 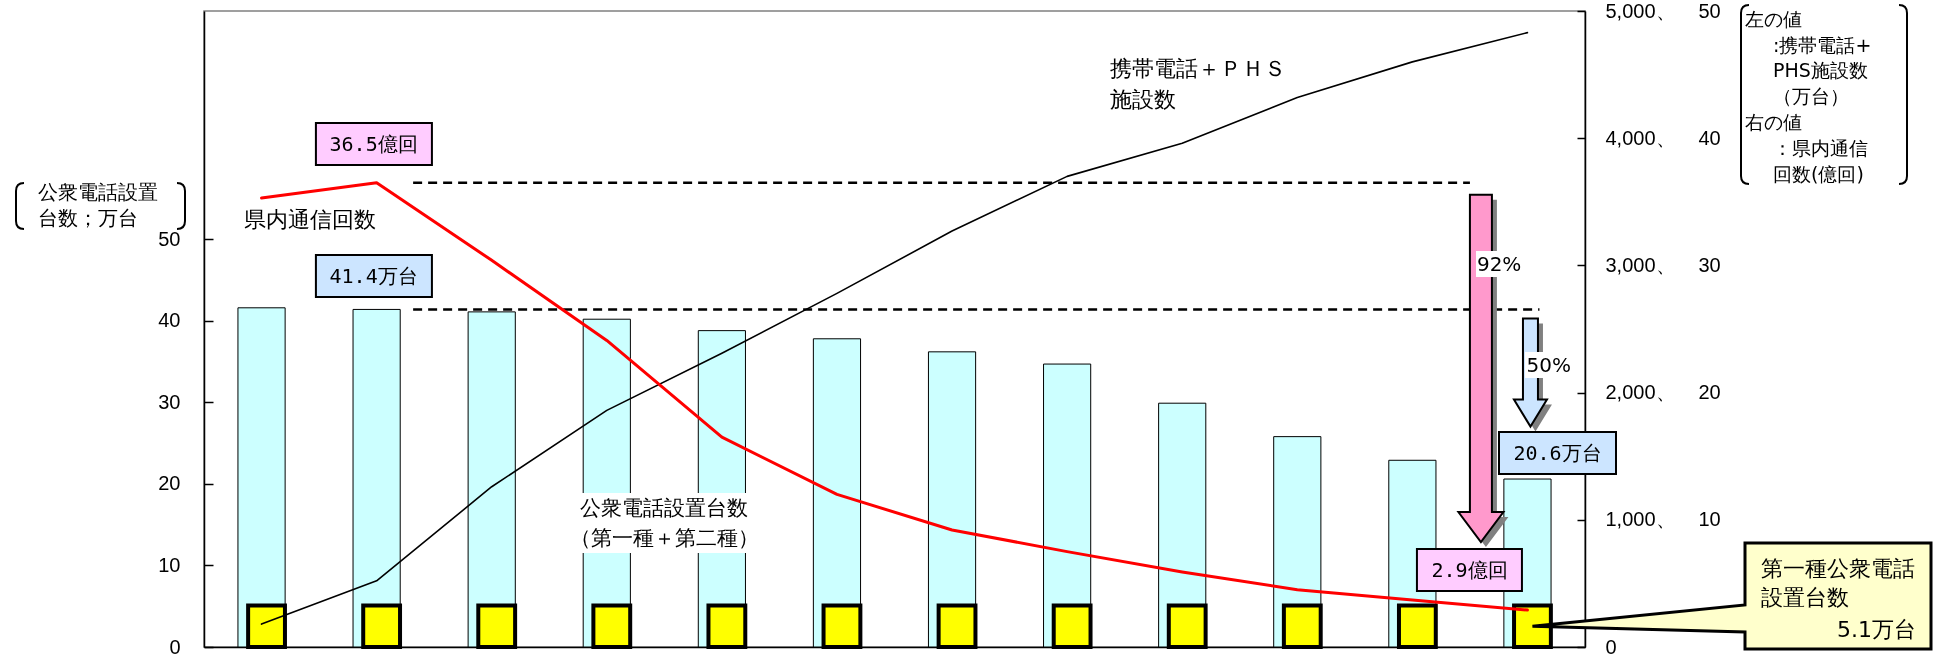 What do you see at coordinates (664, 523) in the screenshot?
I see `series-label: 公衆電話設置台数（第一種＋第二種）` at bounding box center [664, 523].